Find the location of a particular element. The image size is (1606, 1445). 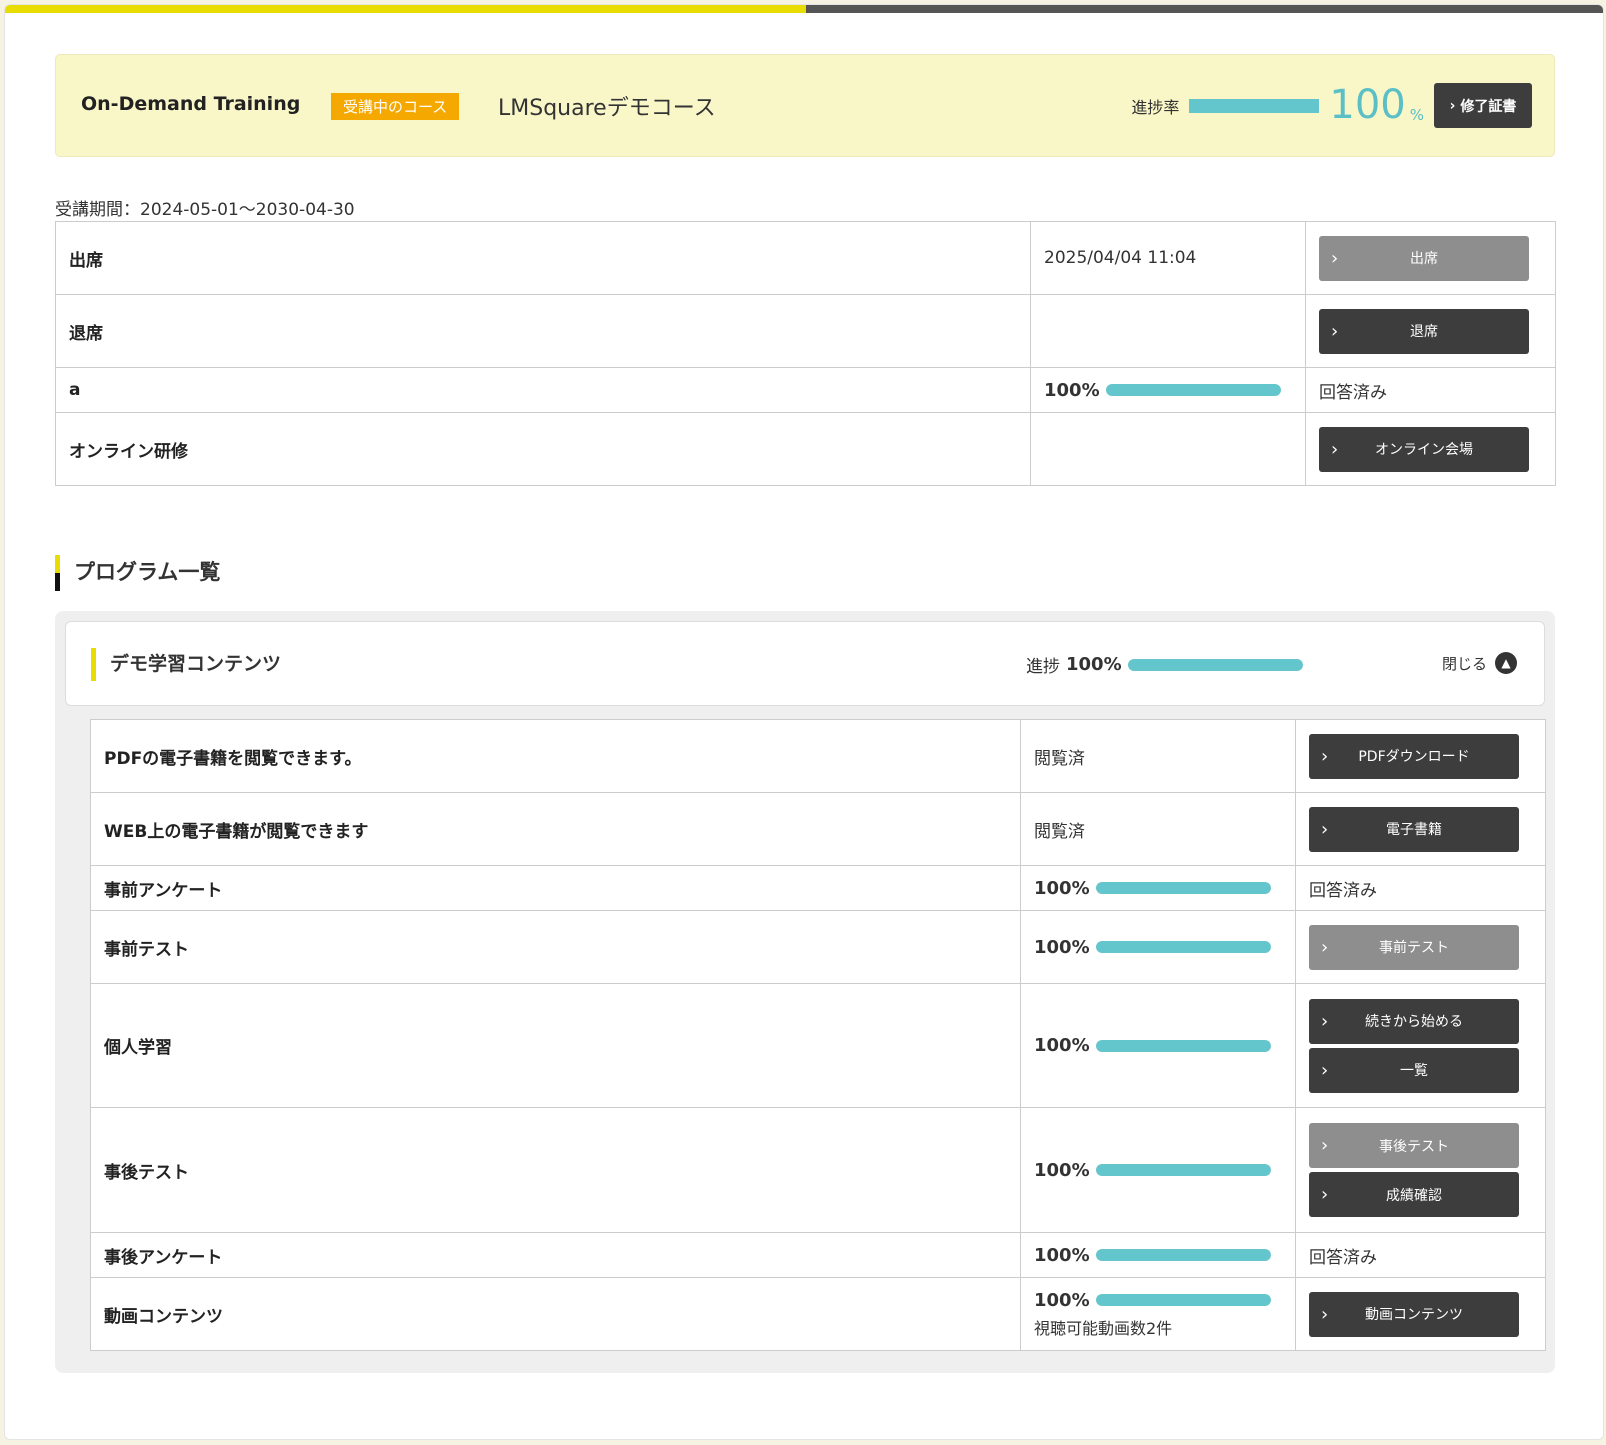

table-row: 退席 › 退席 is located at coordinates (805, 331).